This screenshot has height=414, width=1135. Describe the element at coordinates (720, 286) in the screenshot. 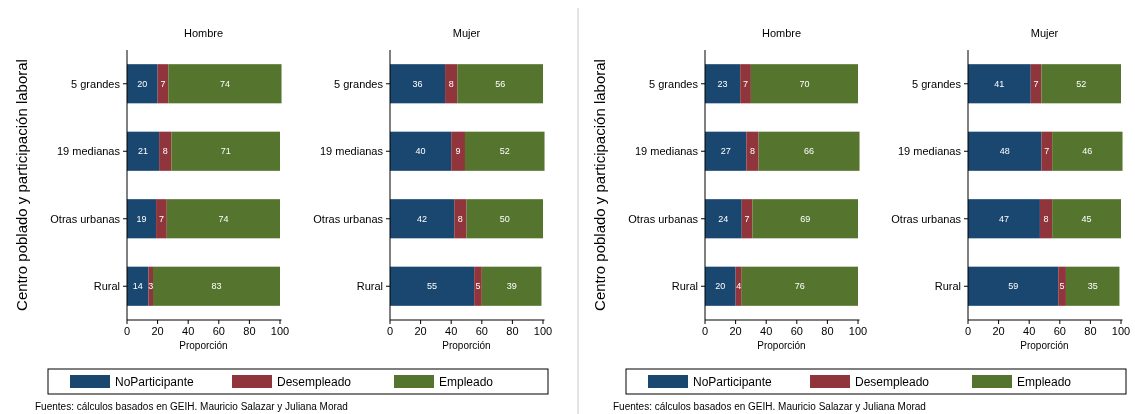

I see `data-label: 20` at that location.